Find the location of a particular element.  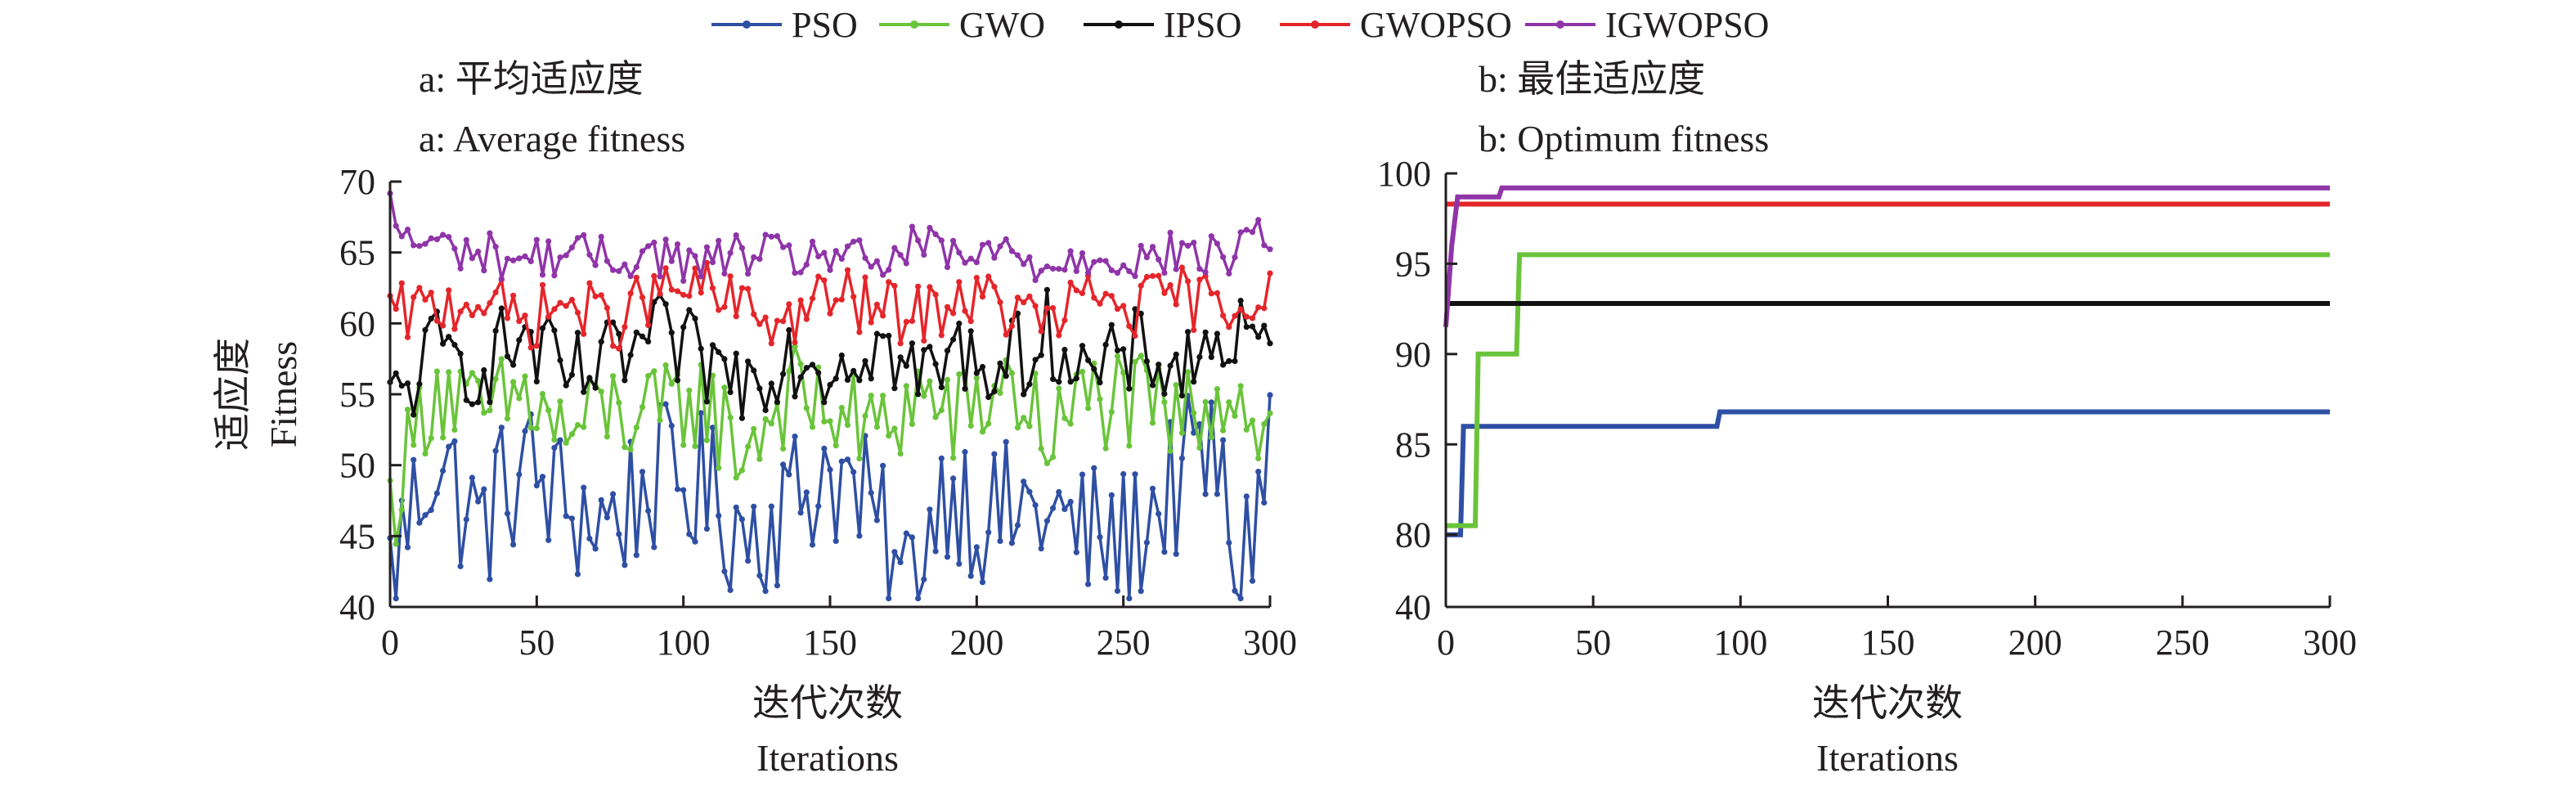

panel-b-y-tick-label: 90 is located at coordinates (1413, 355).